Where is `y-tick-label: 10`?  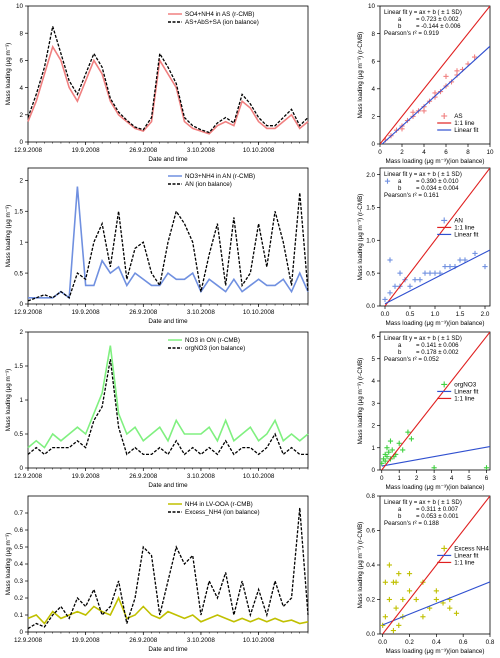
y-tick-label: 10 is located at coordinates (20, 6).